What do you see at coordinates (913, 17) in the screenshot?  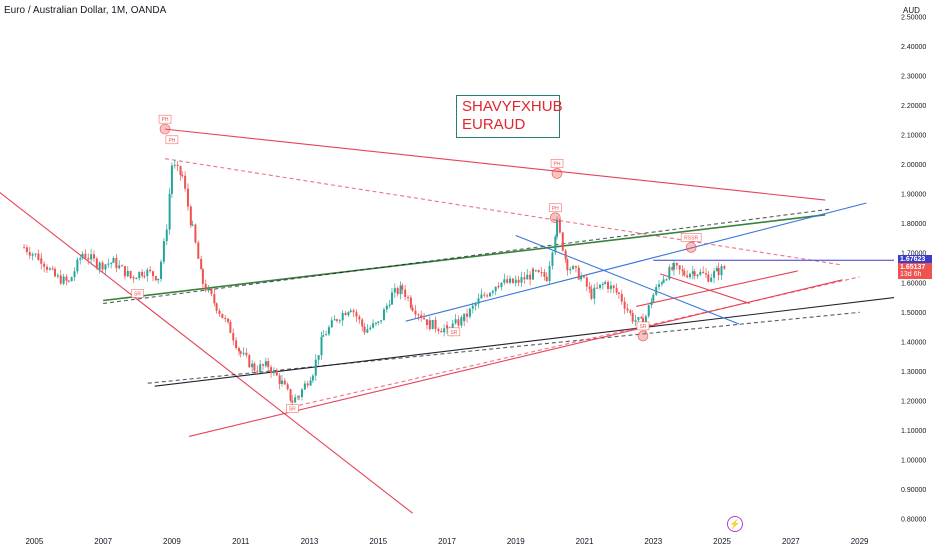 I see `price-tick-label: 2.50000` at bounding box center [913, 17].